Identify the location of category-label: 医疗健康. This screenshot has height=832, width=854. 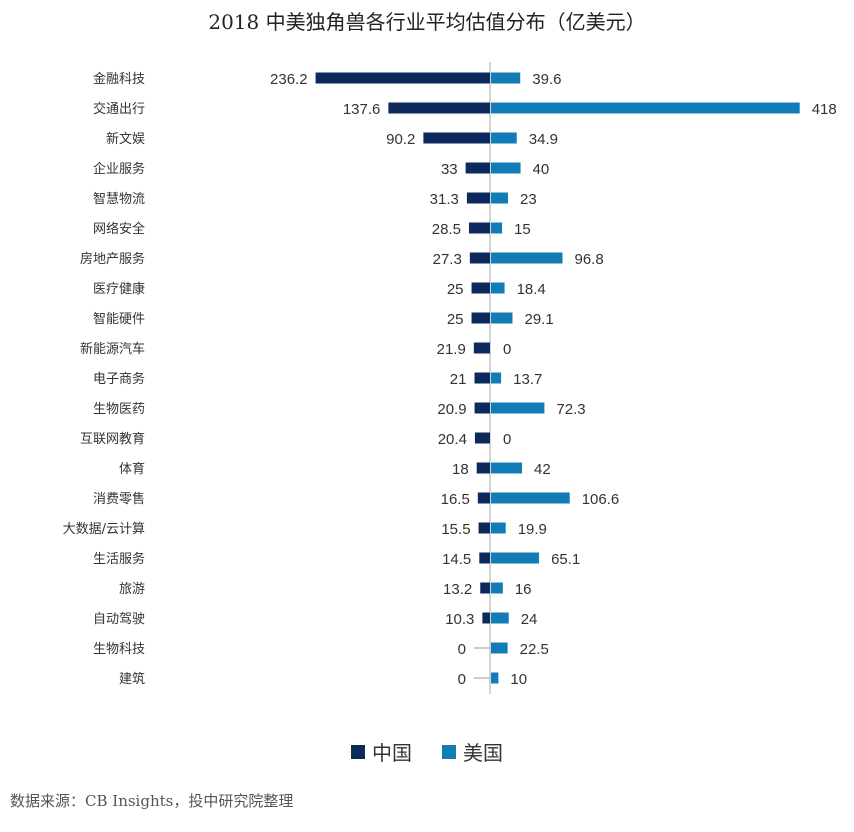
(119, 289).